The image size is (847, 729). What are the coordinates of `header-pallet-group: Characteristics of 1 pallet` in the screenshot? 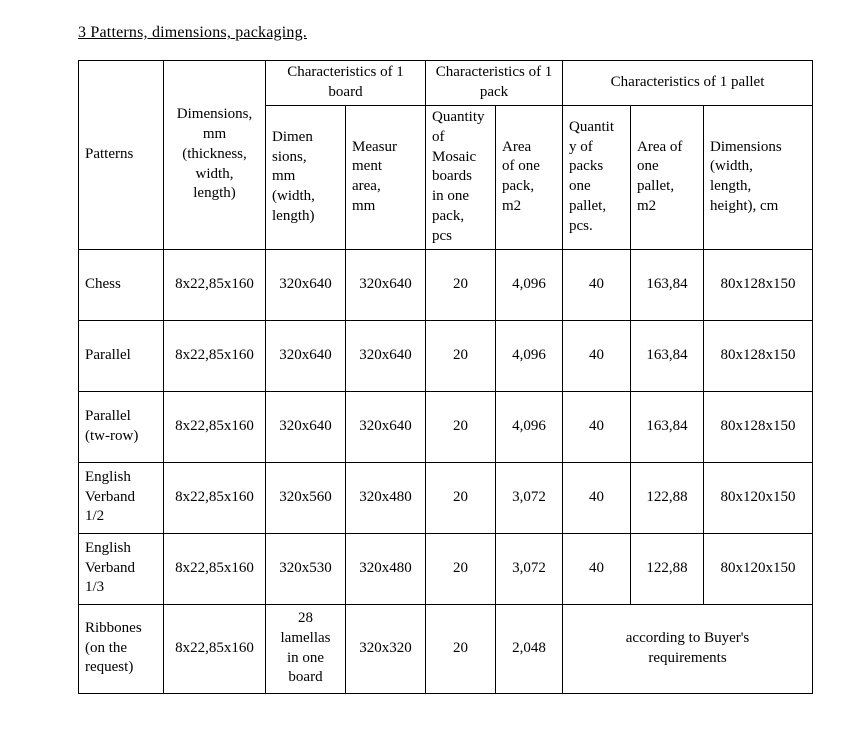 It's located at (688, 83).